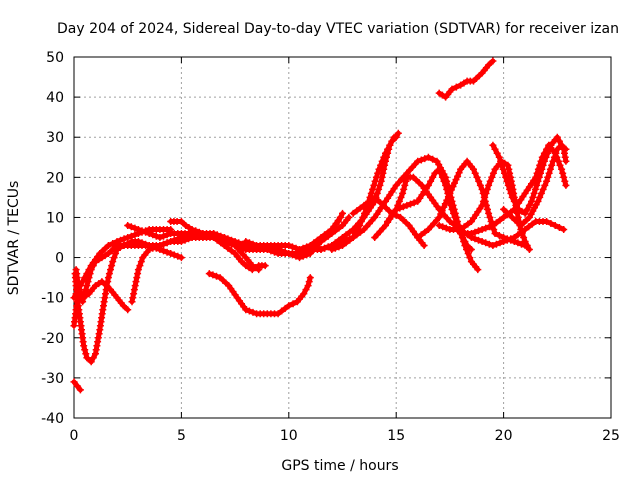  Describe the element at coordinates (504, 436) in the screenshot. I see `x-tick-label: 20` at that location.